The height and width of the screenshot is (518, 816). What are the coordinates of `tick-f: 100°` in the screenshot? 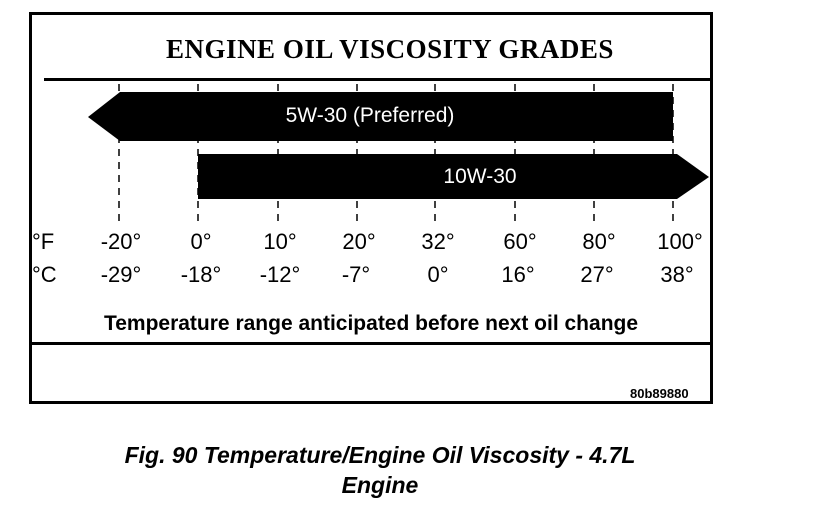 It's located at (680, 241).